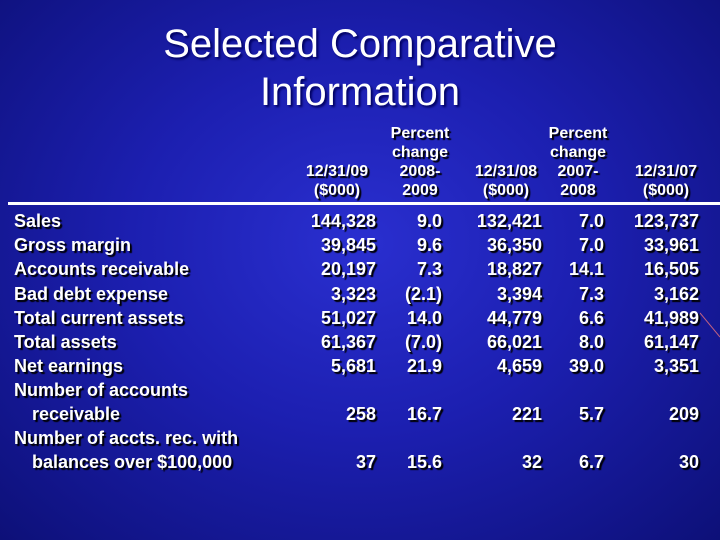 The image size is (720, 540). Describe the element at coordinates (420, 190) in the screenshot. I see `column-header-line: 2009` at that location.